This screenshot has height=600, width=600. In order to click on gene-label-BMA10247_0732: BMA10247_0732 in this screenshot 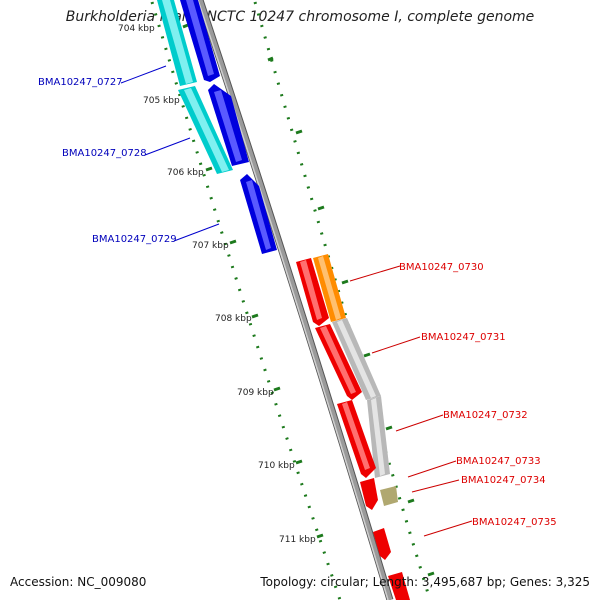, I will do `click(485, 415)`.